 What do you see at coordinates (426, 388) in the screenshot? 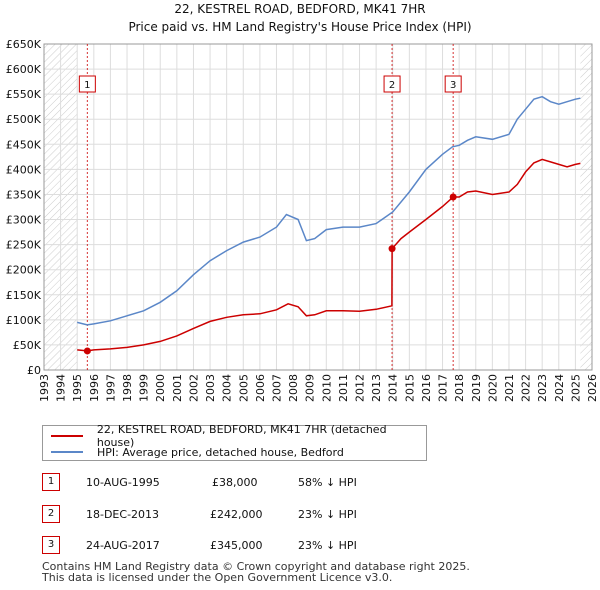
I see `x-tick-label: 2016` at bounding box center [426, 388].